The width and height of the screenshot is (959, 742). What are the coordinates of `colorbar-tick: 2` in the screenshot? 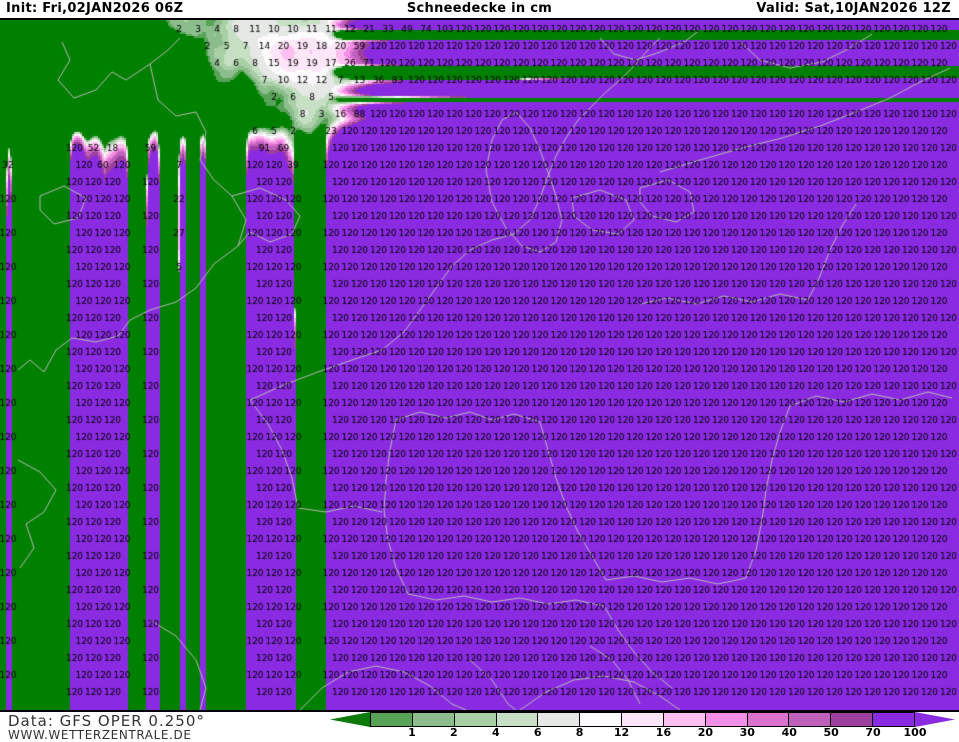 It's located at (454, 732).